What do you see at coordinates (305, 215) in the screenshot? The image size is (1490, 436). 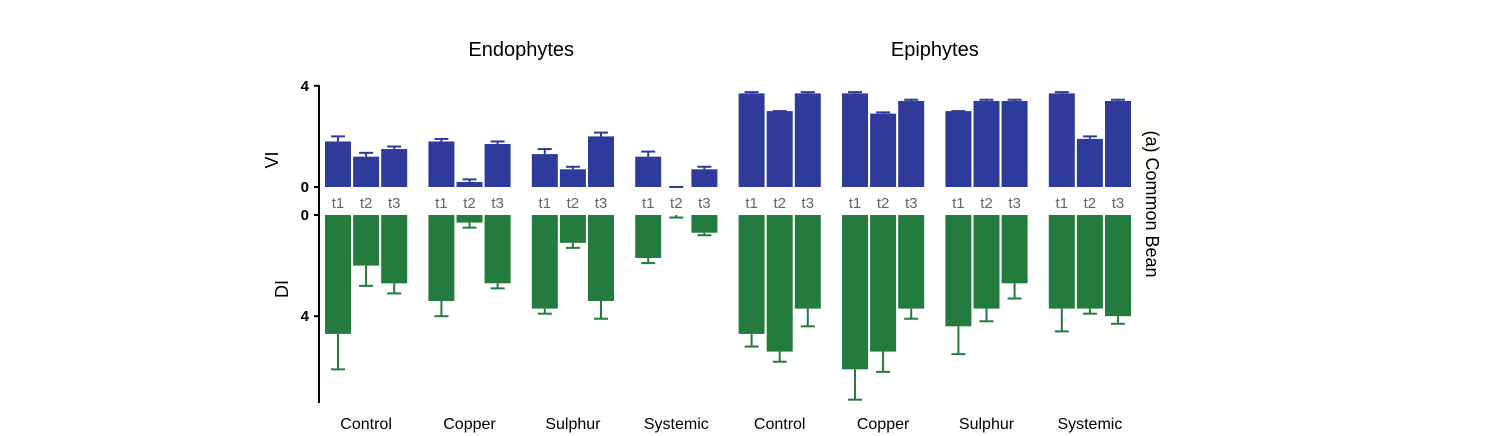 I see `di-tick-label: 0` at bounding box center [305, 215].